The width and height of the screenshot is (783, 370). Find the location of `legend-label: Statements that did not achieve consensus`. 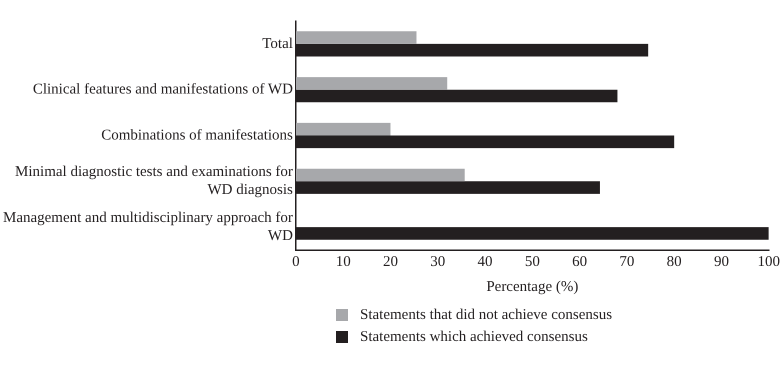

legend-label: Statements that did not achieve consensus is located at coordinates (486, 315).